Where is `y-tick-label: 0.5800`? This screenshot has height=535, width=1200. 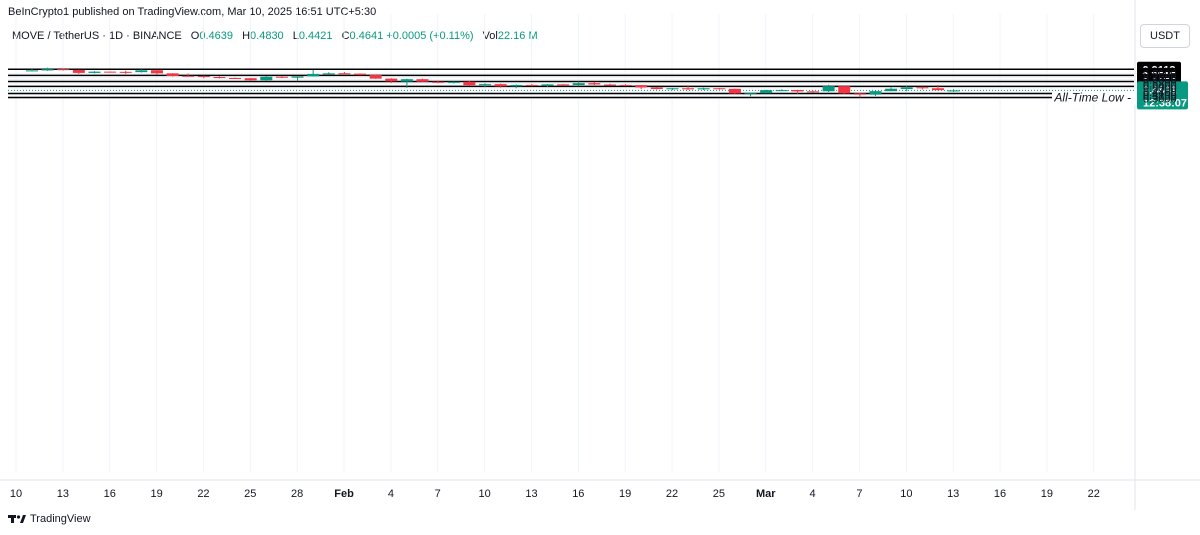 y-tick-label: 0.5800 is located at coordinates (1160, 84).